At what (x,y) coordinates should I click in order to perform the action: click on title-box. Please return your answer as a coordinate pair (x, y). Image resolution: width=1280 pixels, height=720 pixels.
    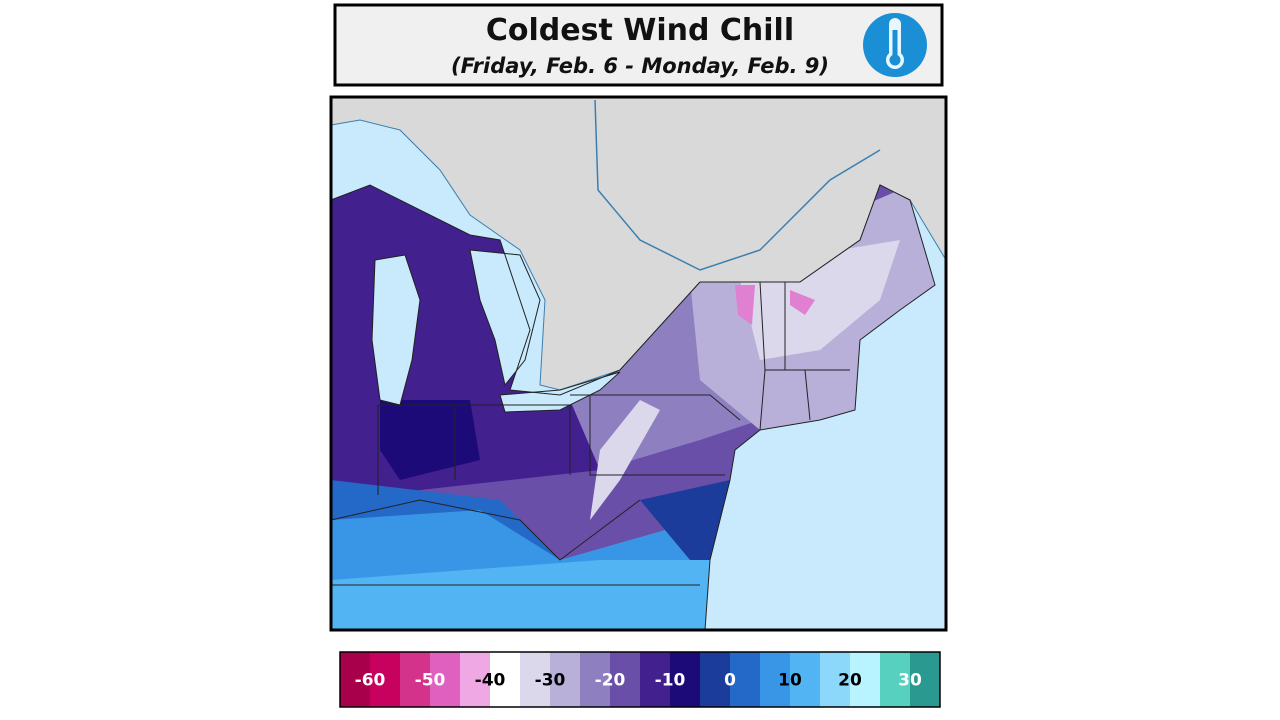
    Looking at the image, I should click on (638, 45).